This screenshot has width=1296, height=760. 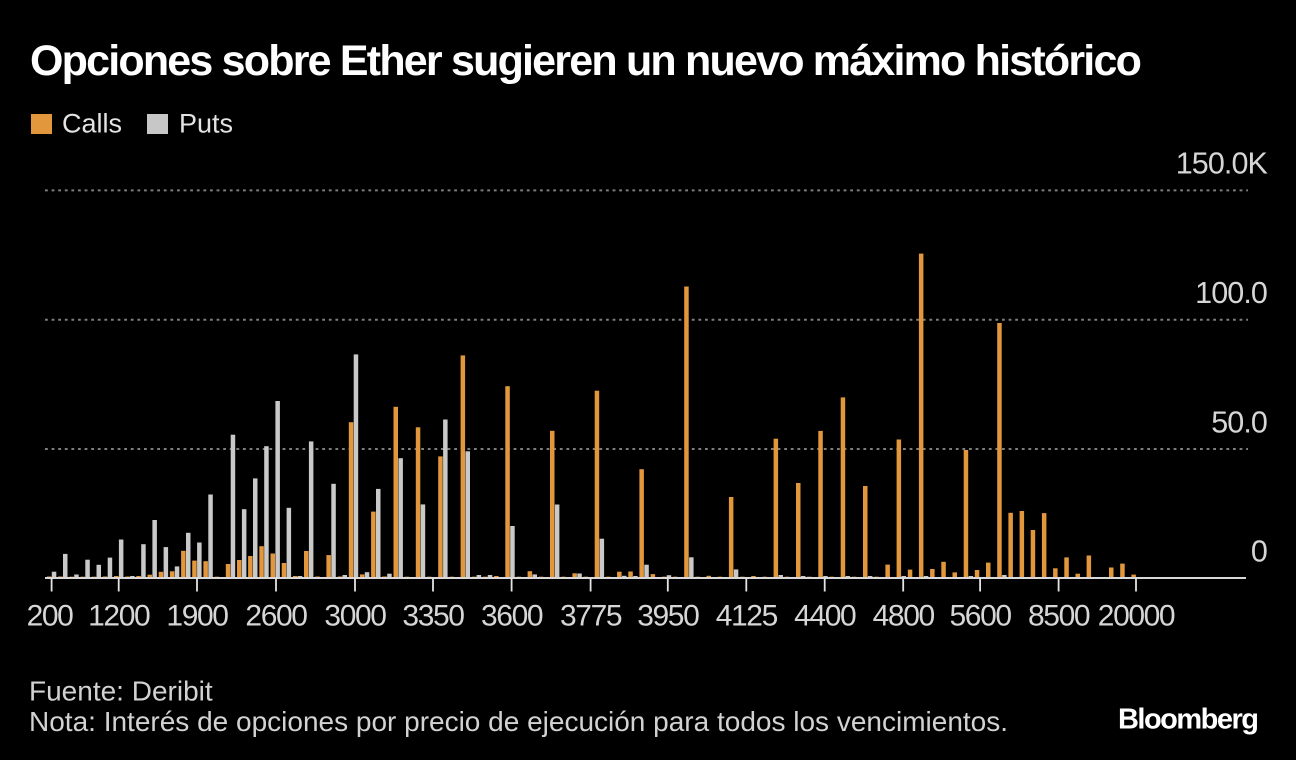 I want to click on svg-text: 0, so click(x=1259, y=551).